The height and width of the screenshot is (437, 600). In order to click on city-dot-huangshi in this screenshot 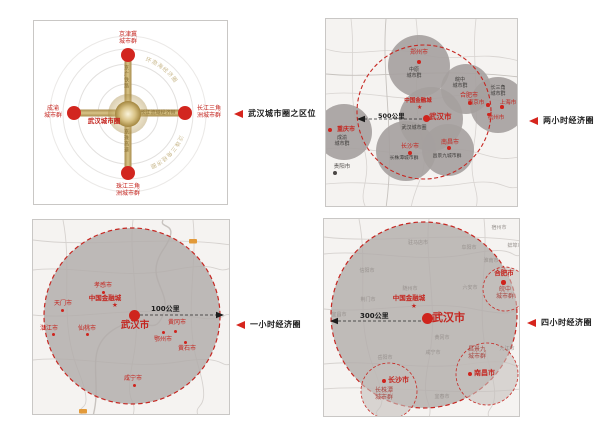, I will do `click(185, 342)`.